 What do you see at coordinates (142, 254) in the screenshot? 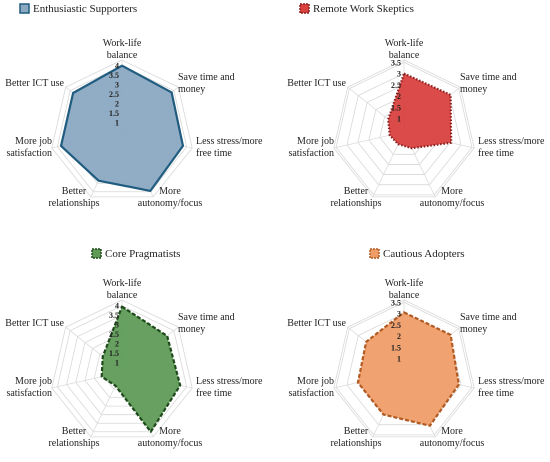
I see `legend-label: Core Pragmatists` at bounding box center [142, 254].